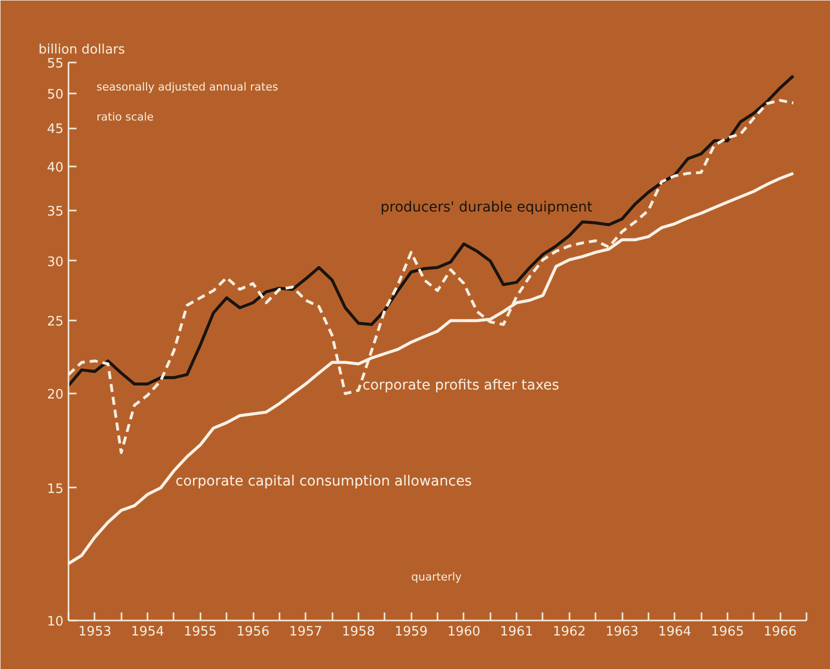 This screenshot has height=669, width=830. I want to click on x-tick-label: 1961, so click(517, 632).